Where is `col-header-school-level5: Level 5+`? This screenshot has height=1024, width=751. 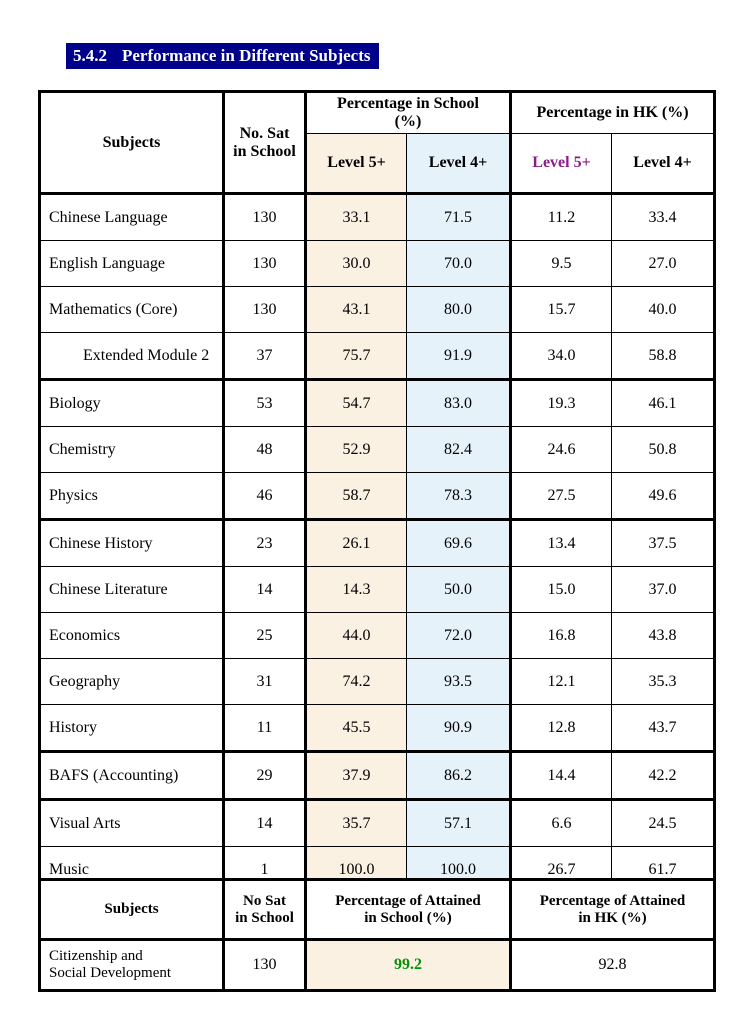
col-header-school-level5: Level 5+ is located at coordinates (356, 164).